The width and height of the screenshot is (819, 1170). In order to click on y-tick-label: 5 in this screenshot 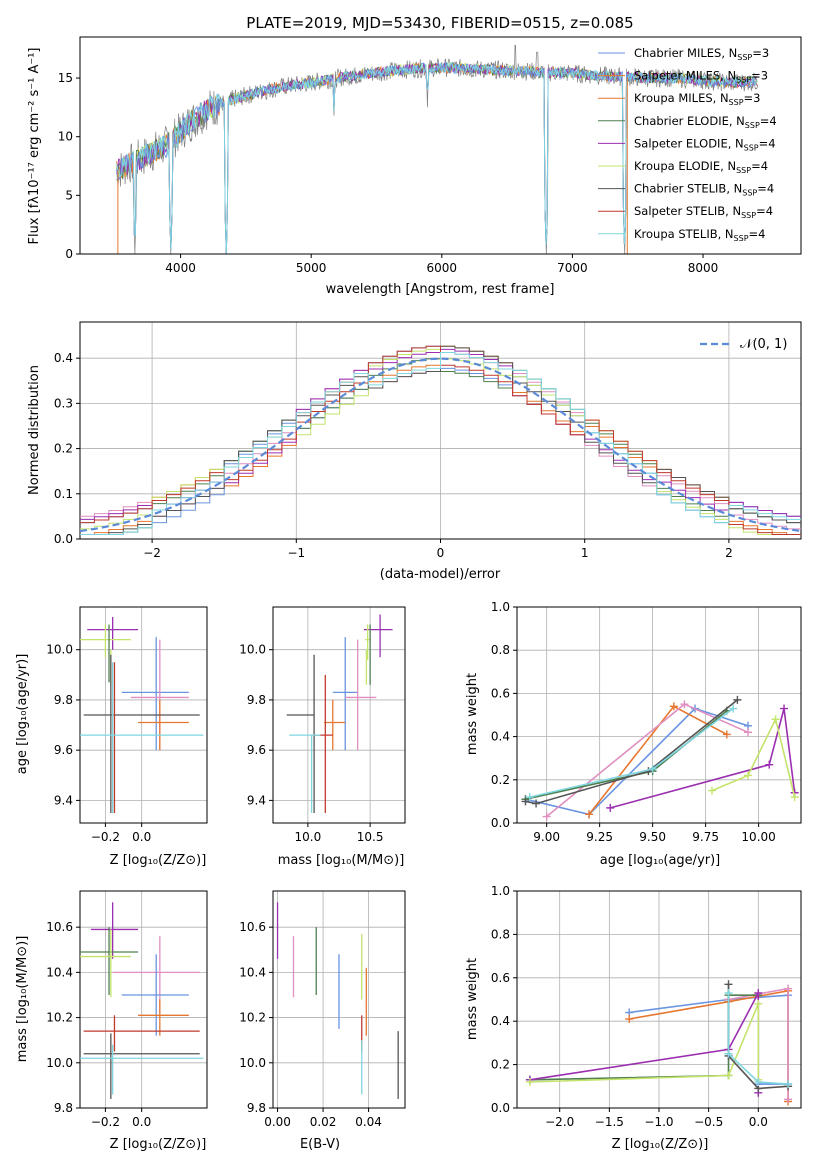, I will do `click(69, 195)`.